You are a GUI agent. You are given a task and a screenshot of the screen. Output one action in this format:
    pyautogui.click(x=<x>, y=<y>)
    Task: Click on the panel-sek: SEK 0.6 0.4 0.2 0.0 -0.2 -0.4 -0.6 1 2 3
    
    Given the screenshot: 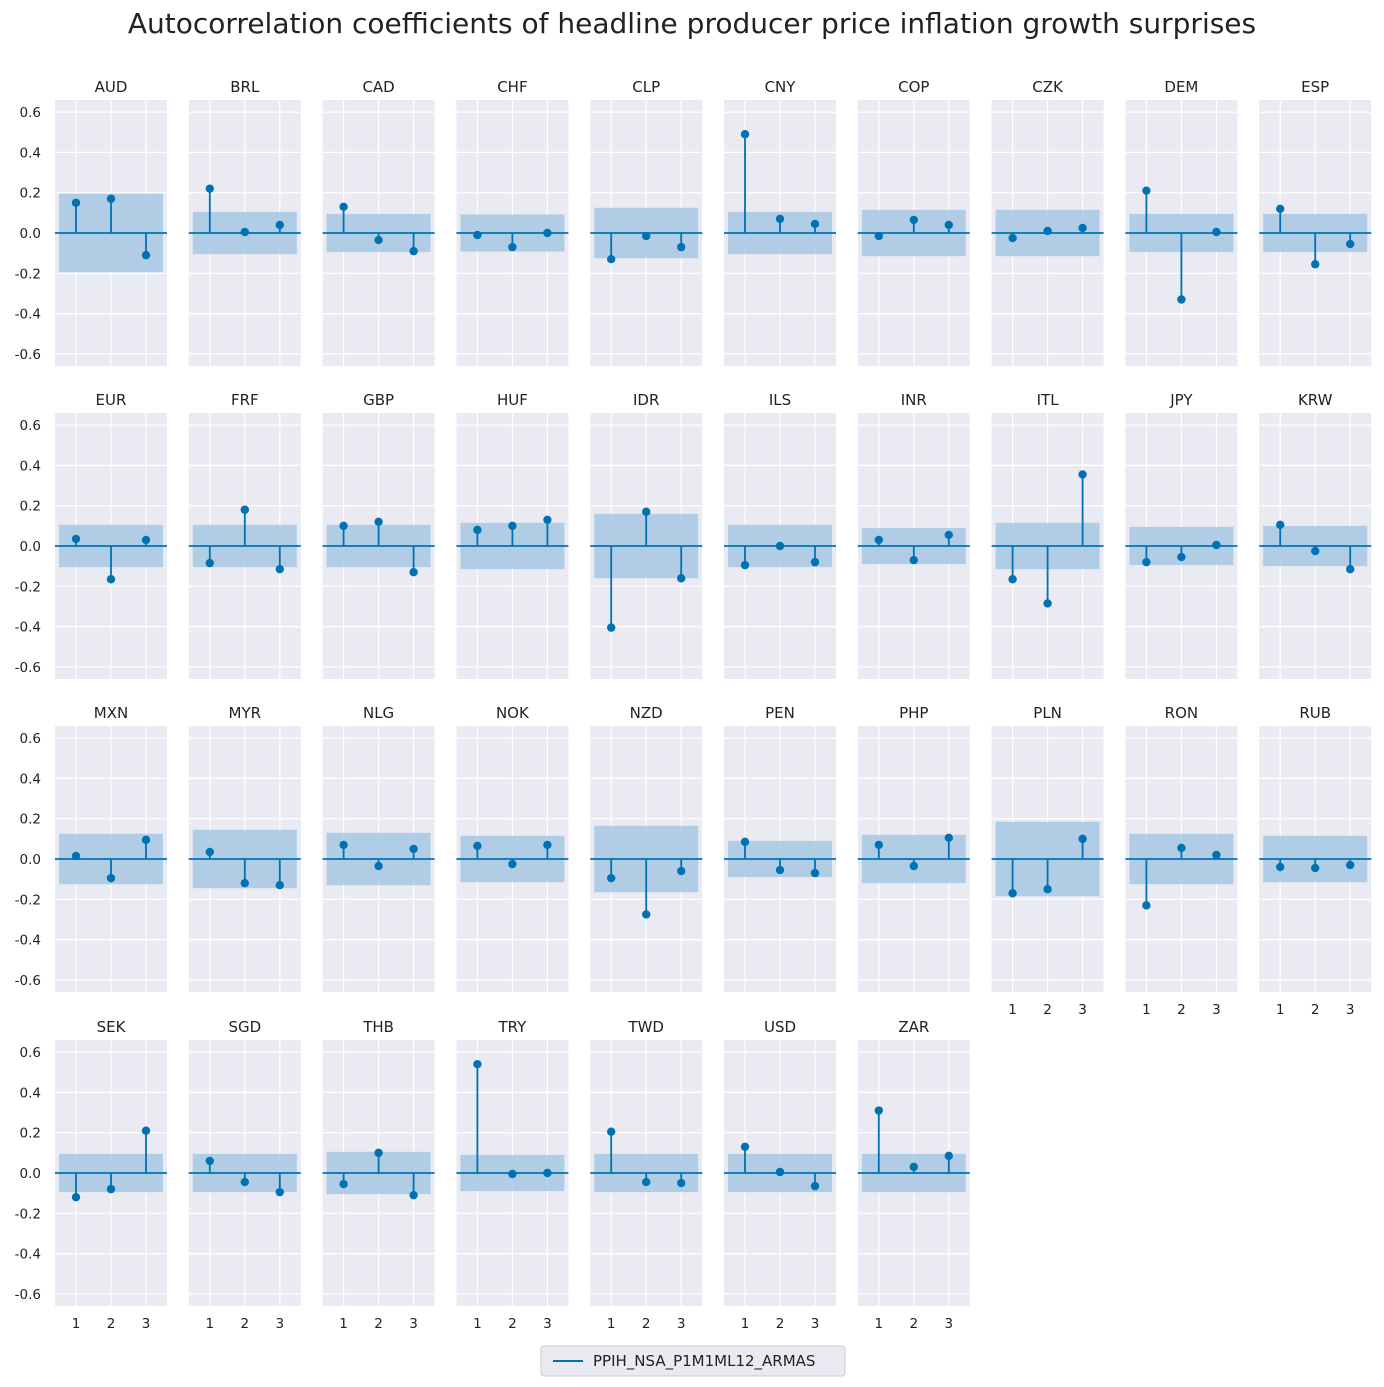 What is the action you would take?
    pyautogui.click(x=91, y=1175)
    